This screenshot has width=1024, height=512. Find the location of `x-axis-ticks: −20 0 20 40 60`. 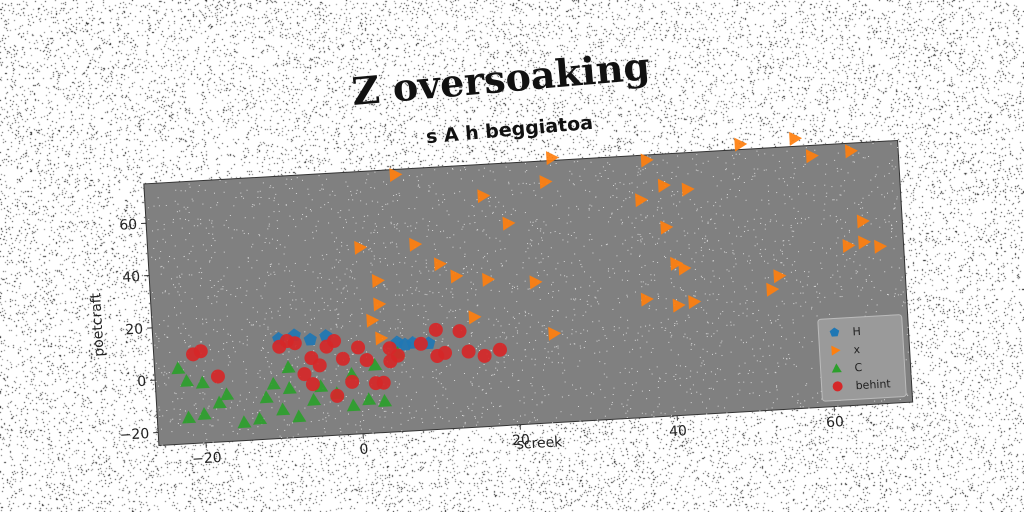

x-axis-ticks: −20 0 20 40 60 is located at coordinates (518, 437).